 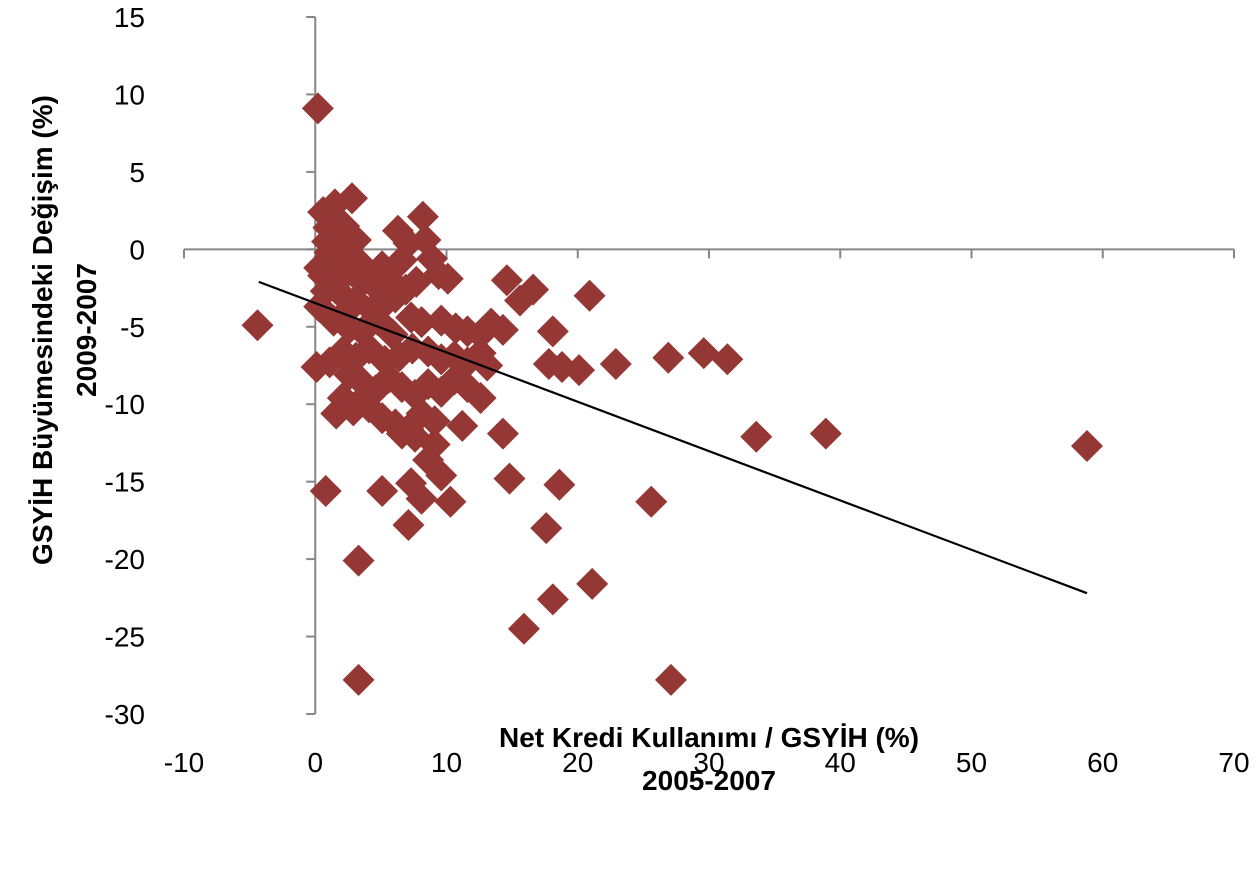 What do you see at coordinates (125, 482) in the screenshot?
I see `y-tick-label: -15` at bounding box center [125, 482].